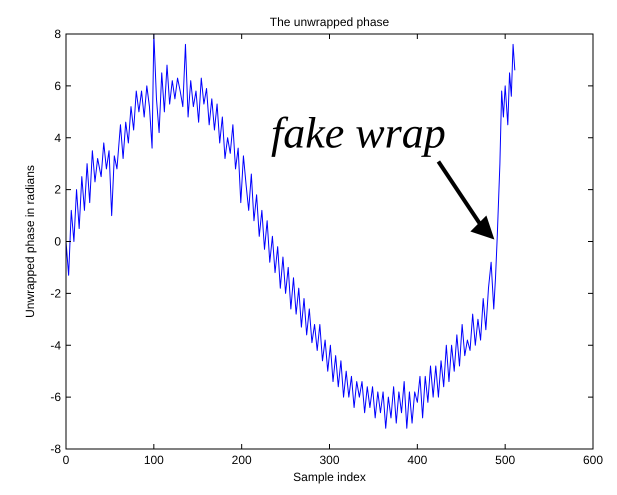 The height and width of the screenshot is (495, 617). What do you see at coordinates (505, 460) in the screenshot?
I see `x-tick-label: 500` at bounding box center [505, 460].